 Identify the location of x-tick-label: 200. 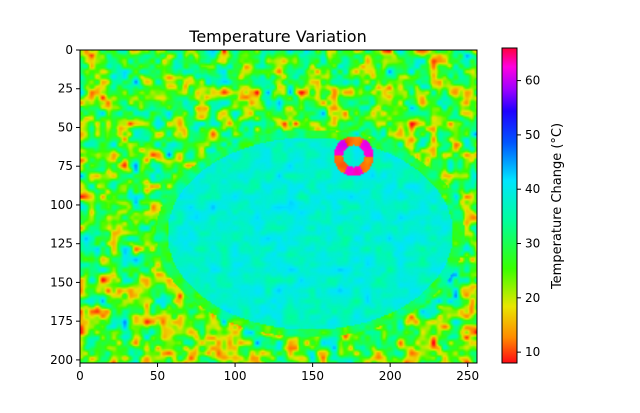
(390, 376).